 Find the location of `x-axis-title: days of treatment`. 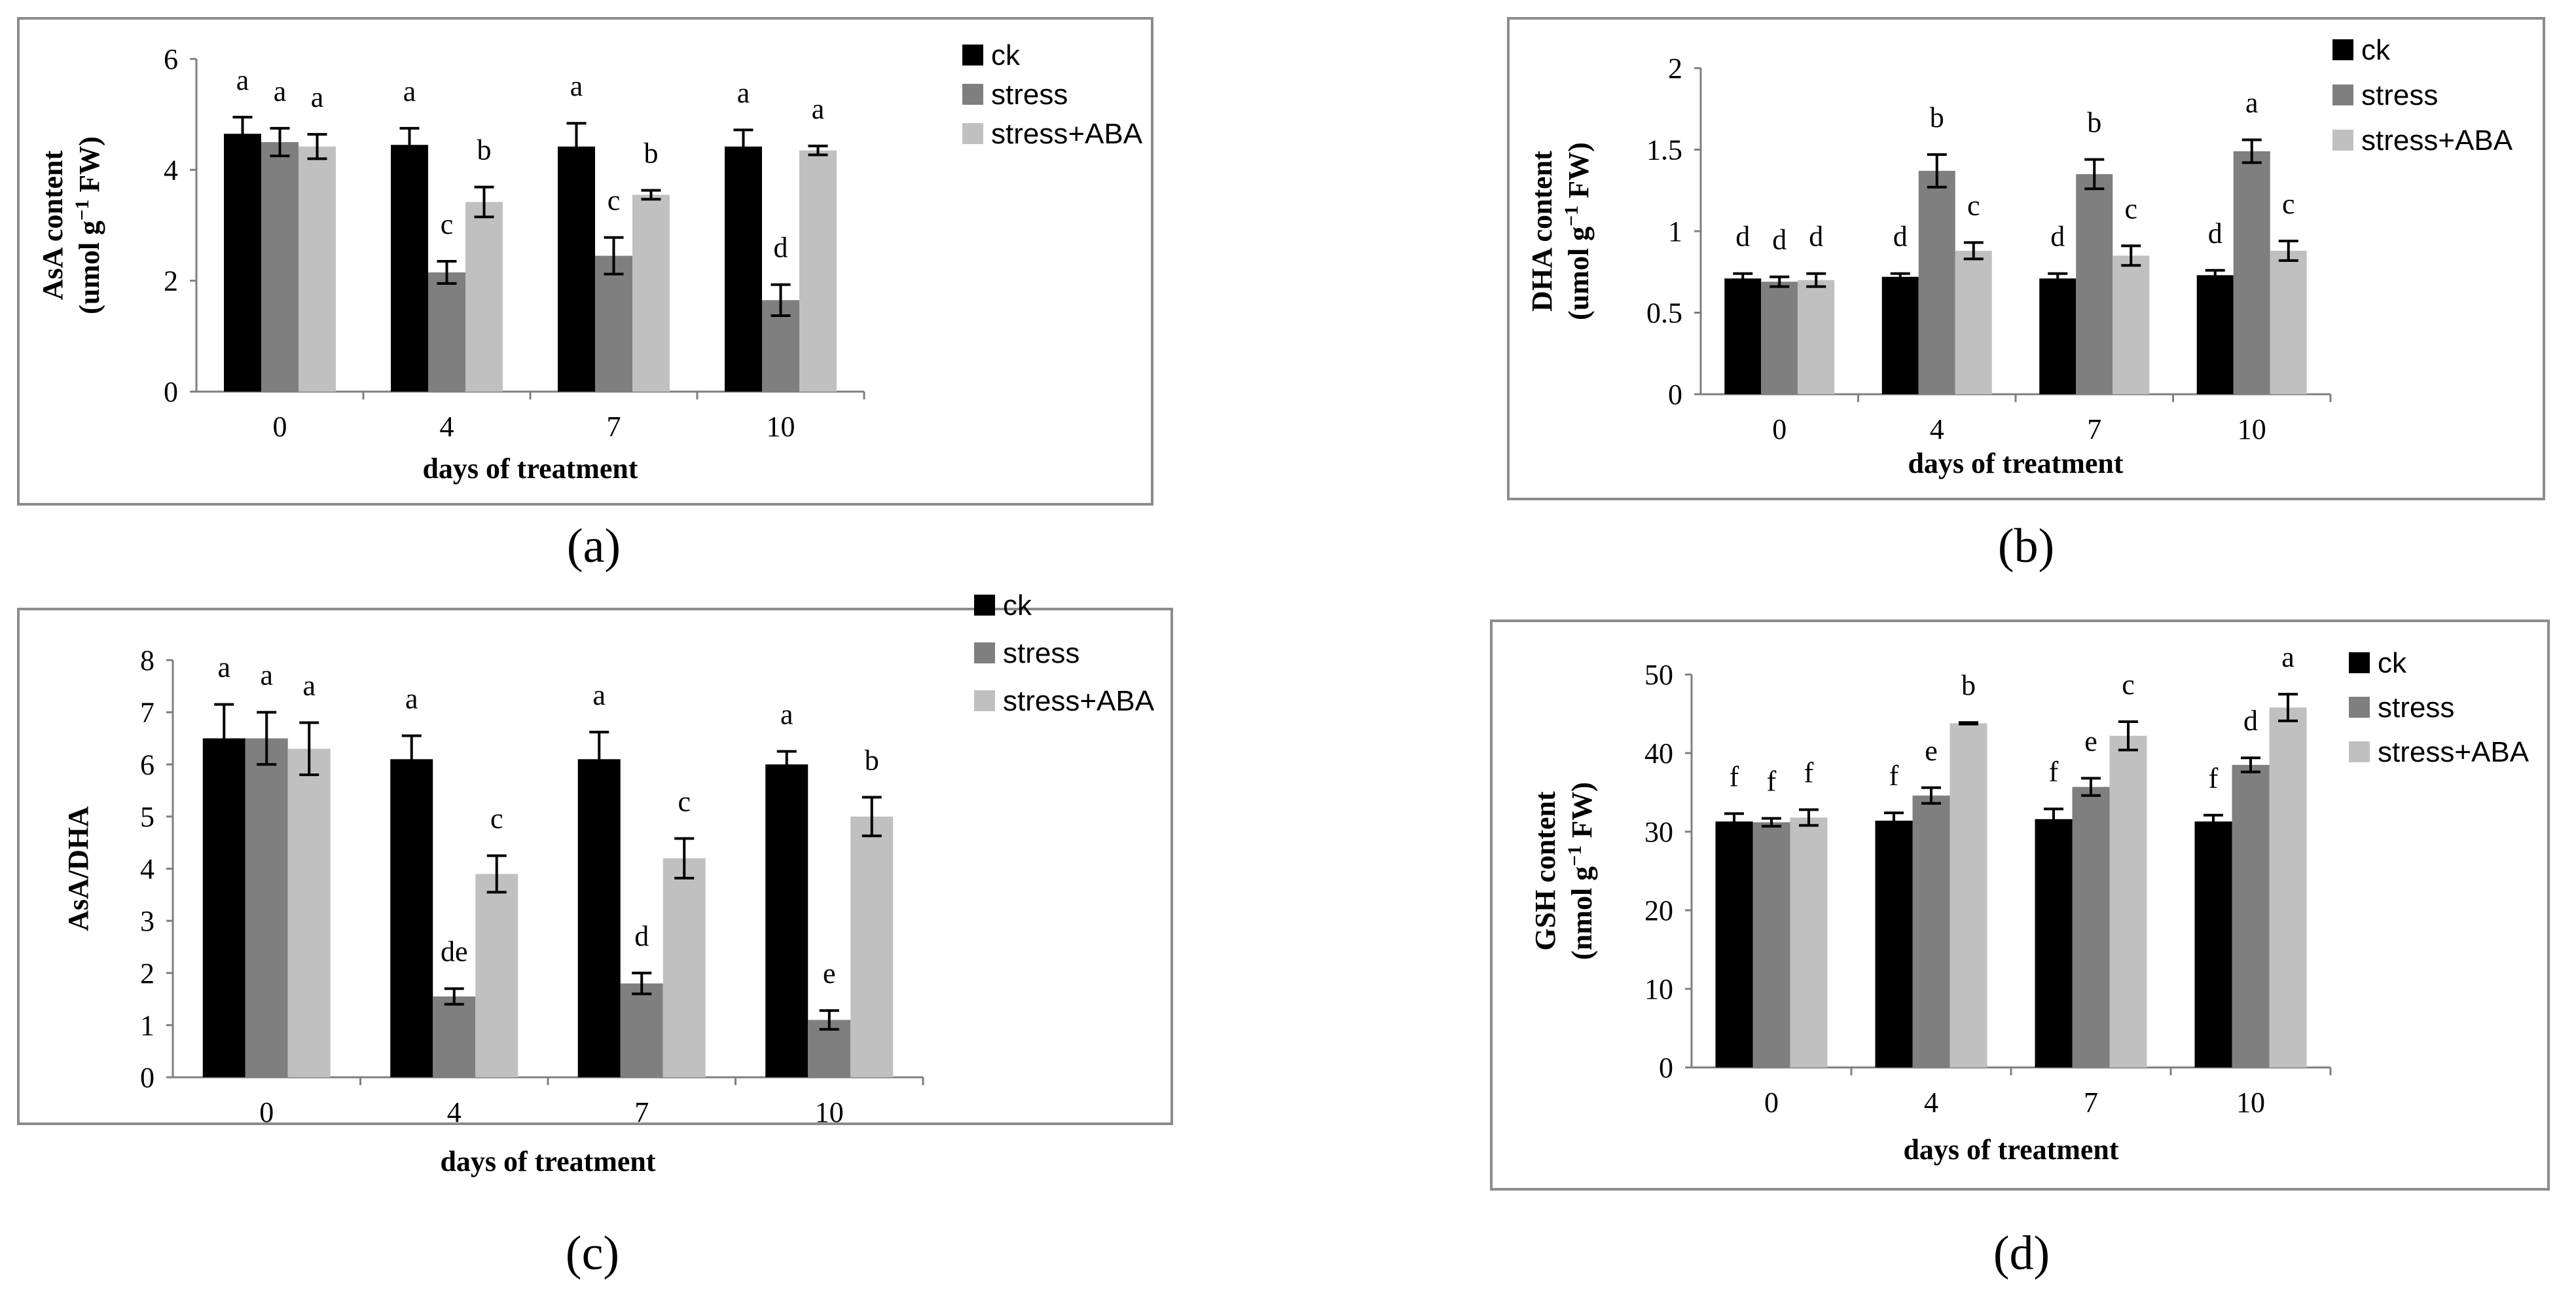

x-axis-title: days of treatment is located at coordinates (547, 1161).